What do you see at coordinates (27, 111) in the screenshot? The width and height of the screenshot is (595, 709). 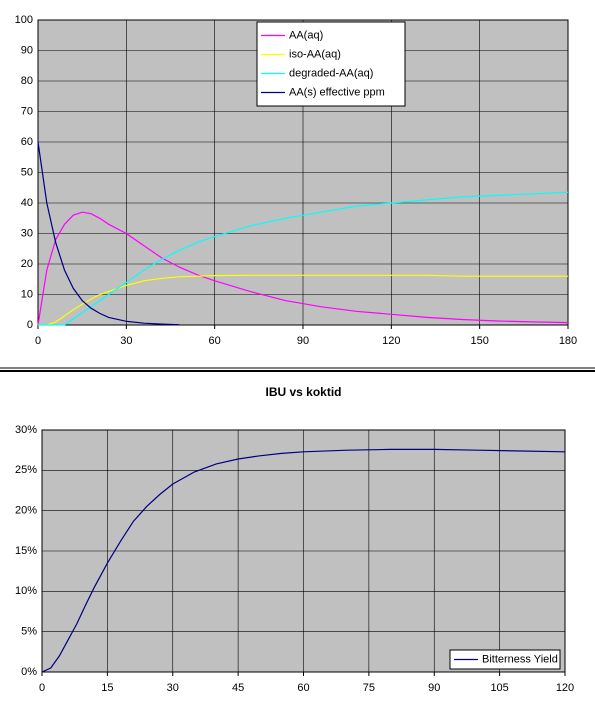 I see `y-tick-label: 70` at bounding box center [27, 111].